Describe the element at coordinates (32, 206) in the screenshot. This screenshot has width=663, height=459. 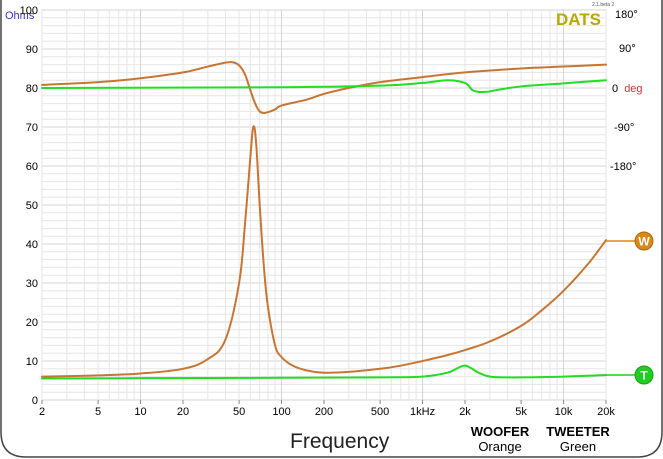
I see `y-tick-label: 50` at that location.